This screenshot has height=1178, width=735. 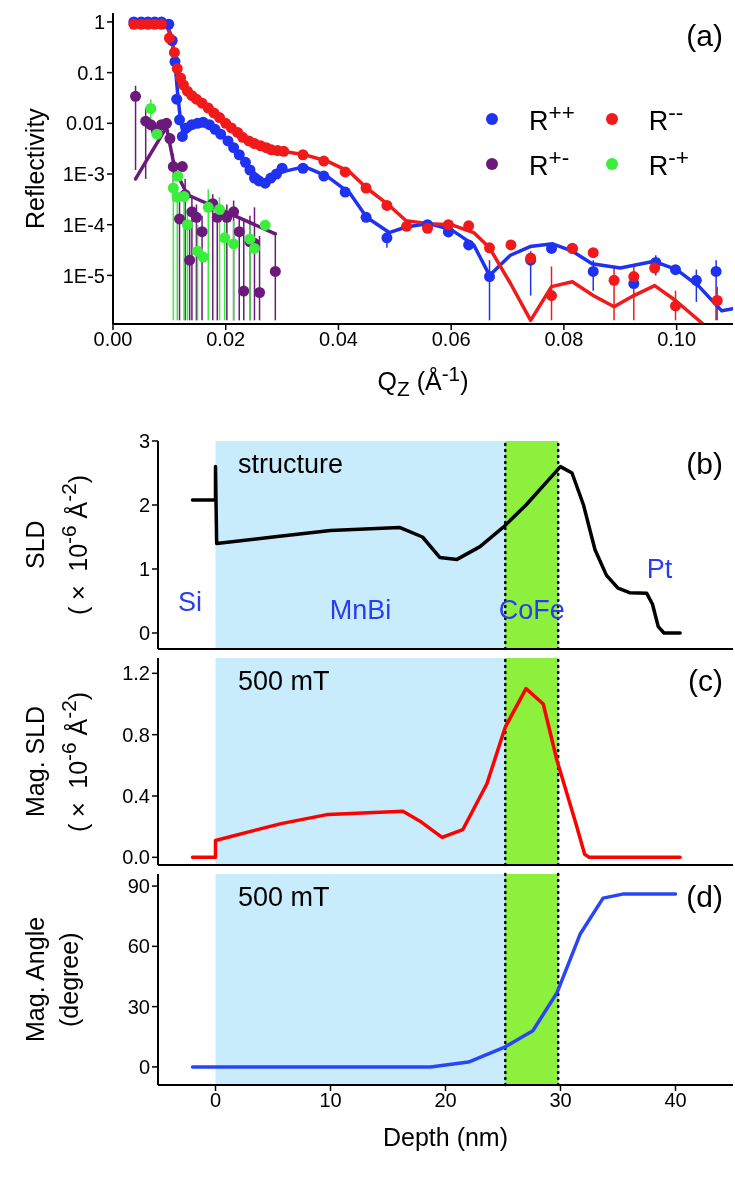 What do you see at coordinates (560, 1100) in the screenshot?
I see `x-tick-label: 30` at bounding box center [560, 1100].